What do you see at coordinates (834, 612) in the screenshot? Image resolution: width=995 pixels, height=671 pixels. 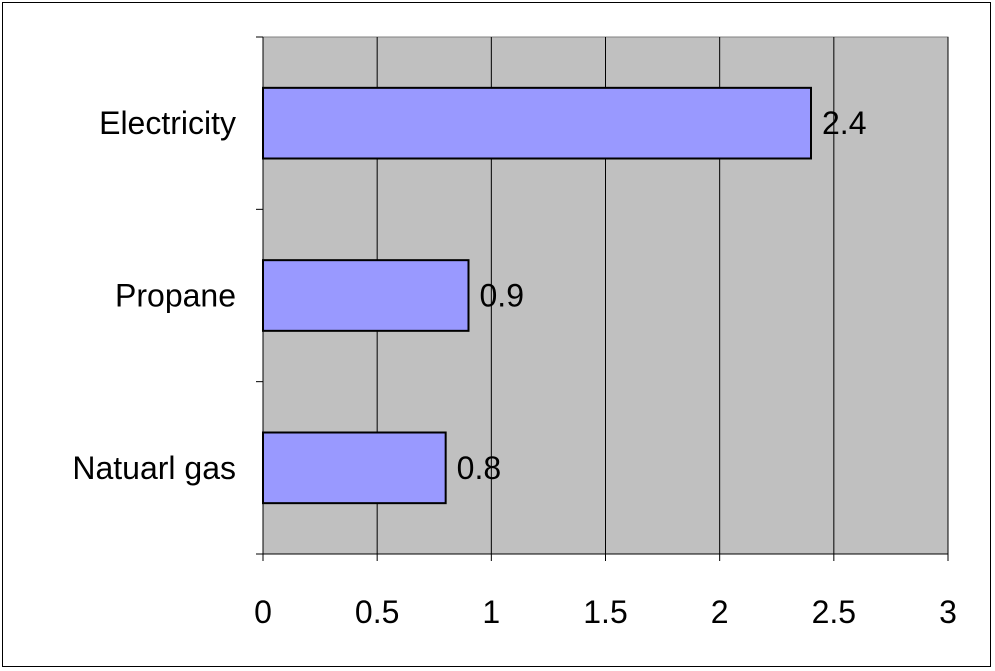 I see `x-tick-label: 2.5` at bounding box center [834, 612].